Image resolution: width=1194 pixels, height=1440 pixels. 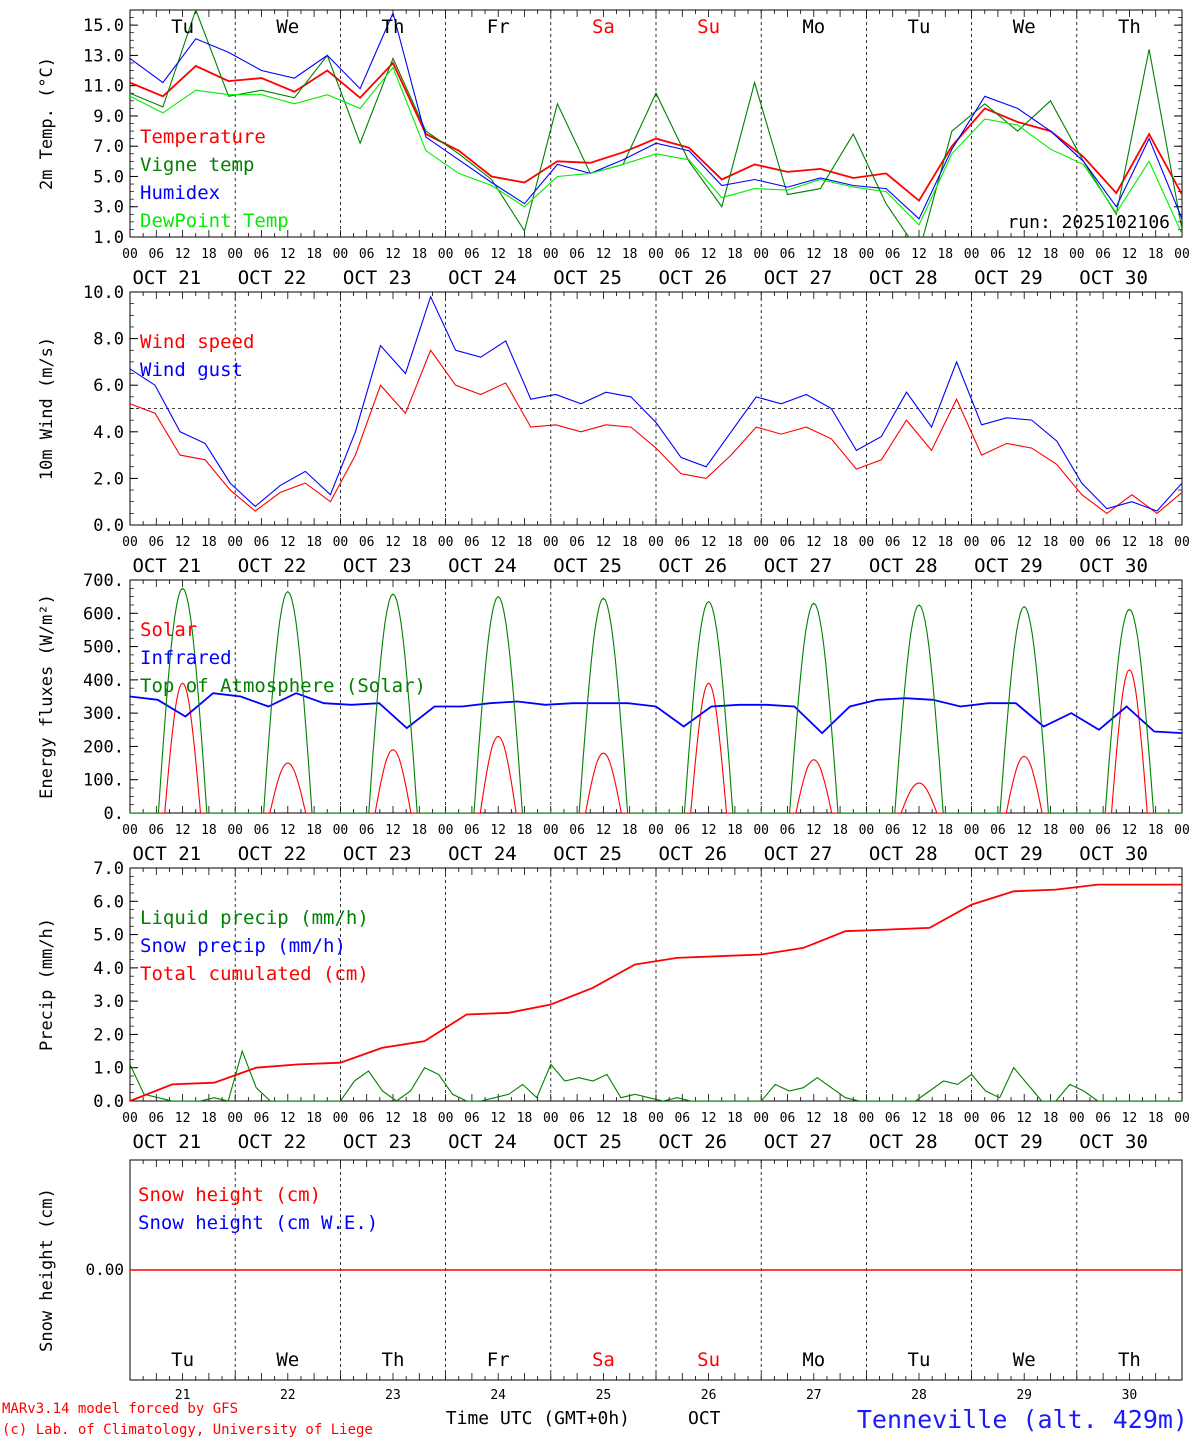 I want to click on y-tick-label: 7.0, so click(x=108, y=147).